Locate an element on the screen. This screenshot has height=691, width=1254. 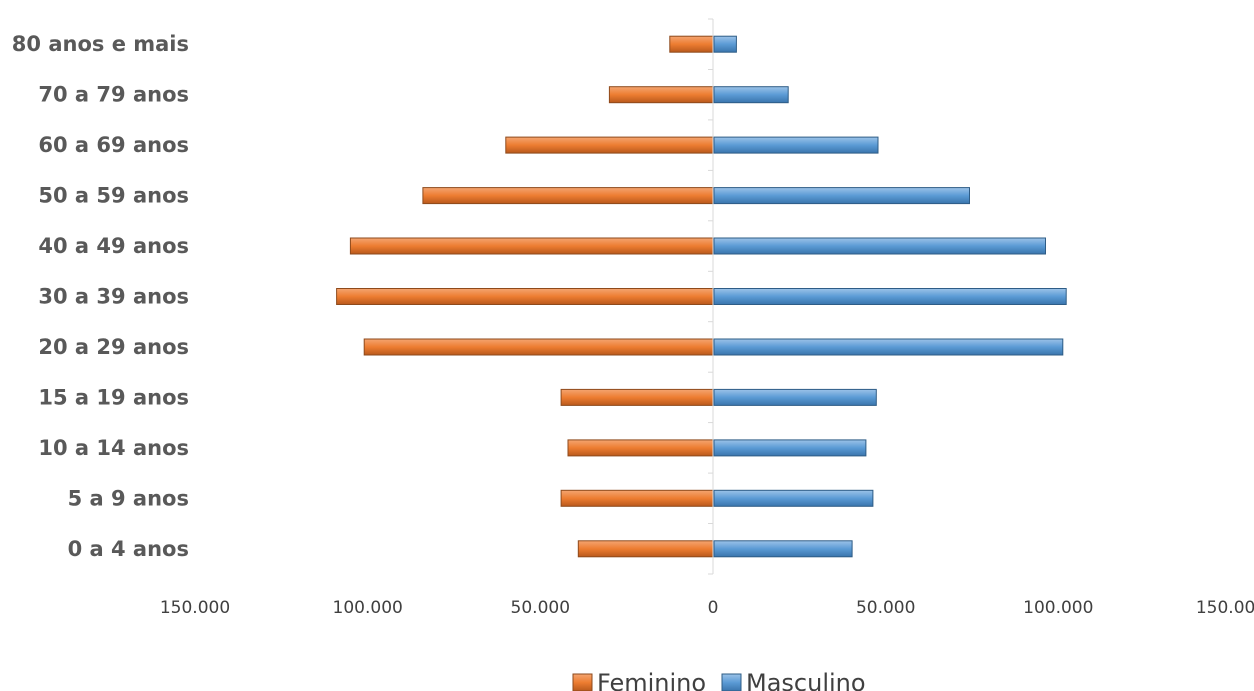
legend-label-feminino: Feminino is located at coordinates (651, 680).